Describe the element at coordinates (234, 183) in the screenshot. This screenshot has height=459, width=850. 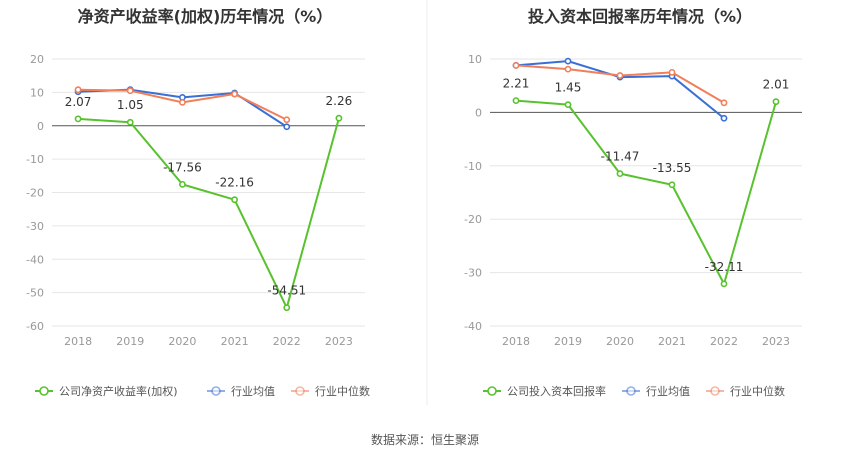
I see `data-label: -22.16` at that location.